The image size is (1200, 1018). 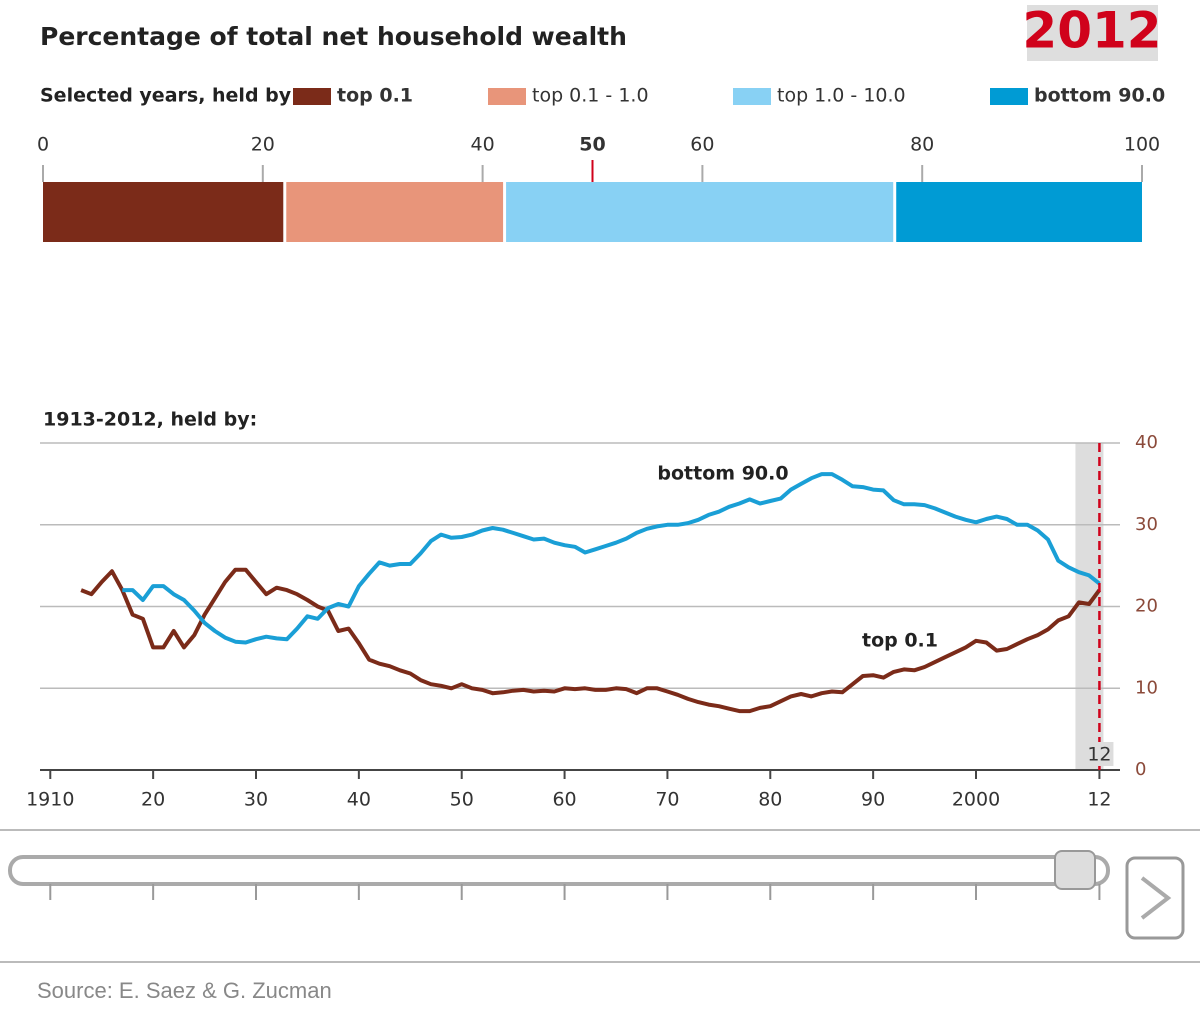 I want to click on series-annotation: bottom 90.0, so click(x=722, y=474).